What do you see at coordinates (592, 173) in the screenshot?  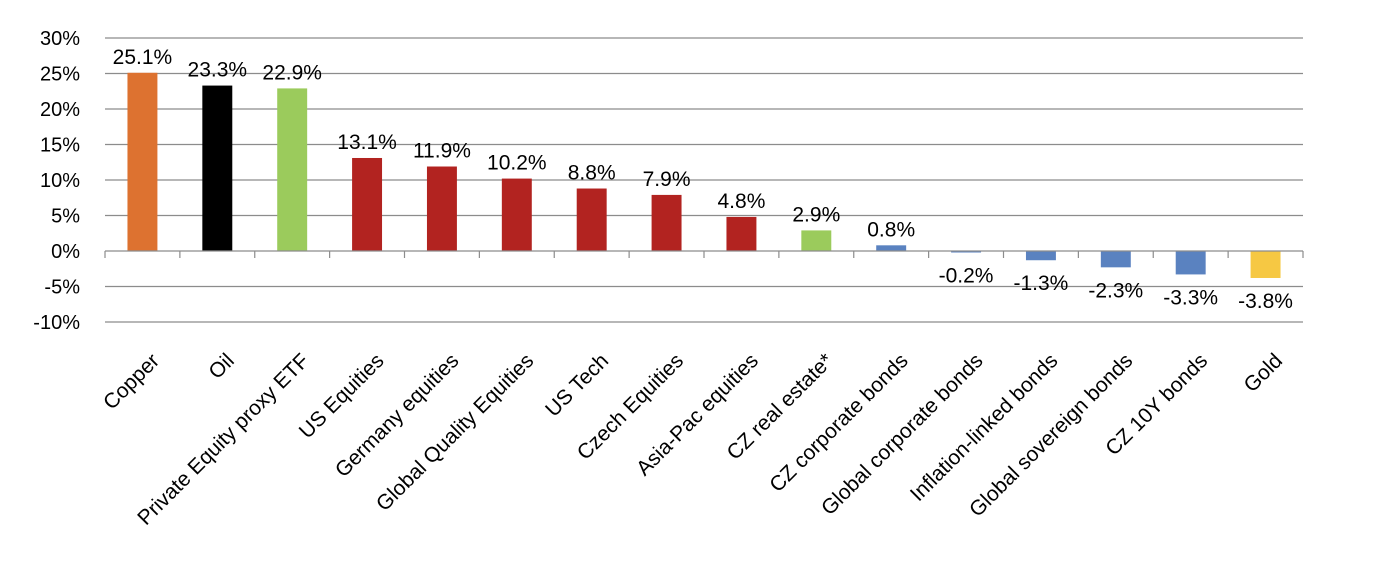 I see `data-label: 8.8%` at bounding box center [592, 173].